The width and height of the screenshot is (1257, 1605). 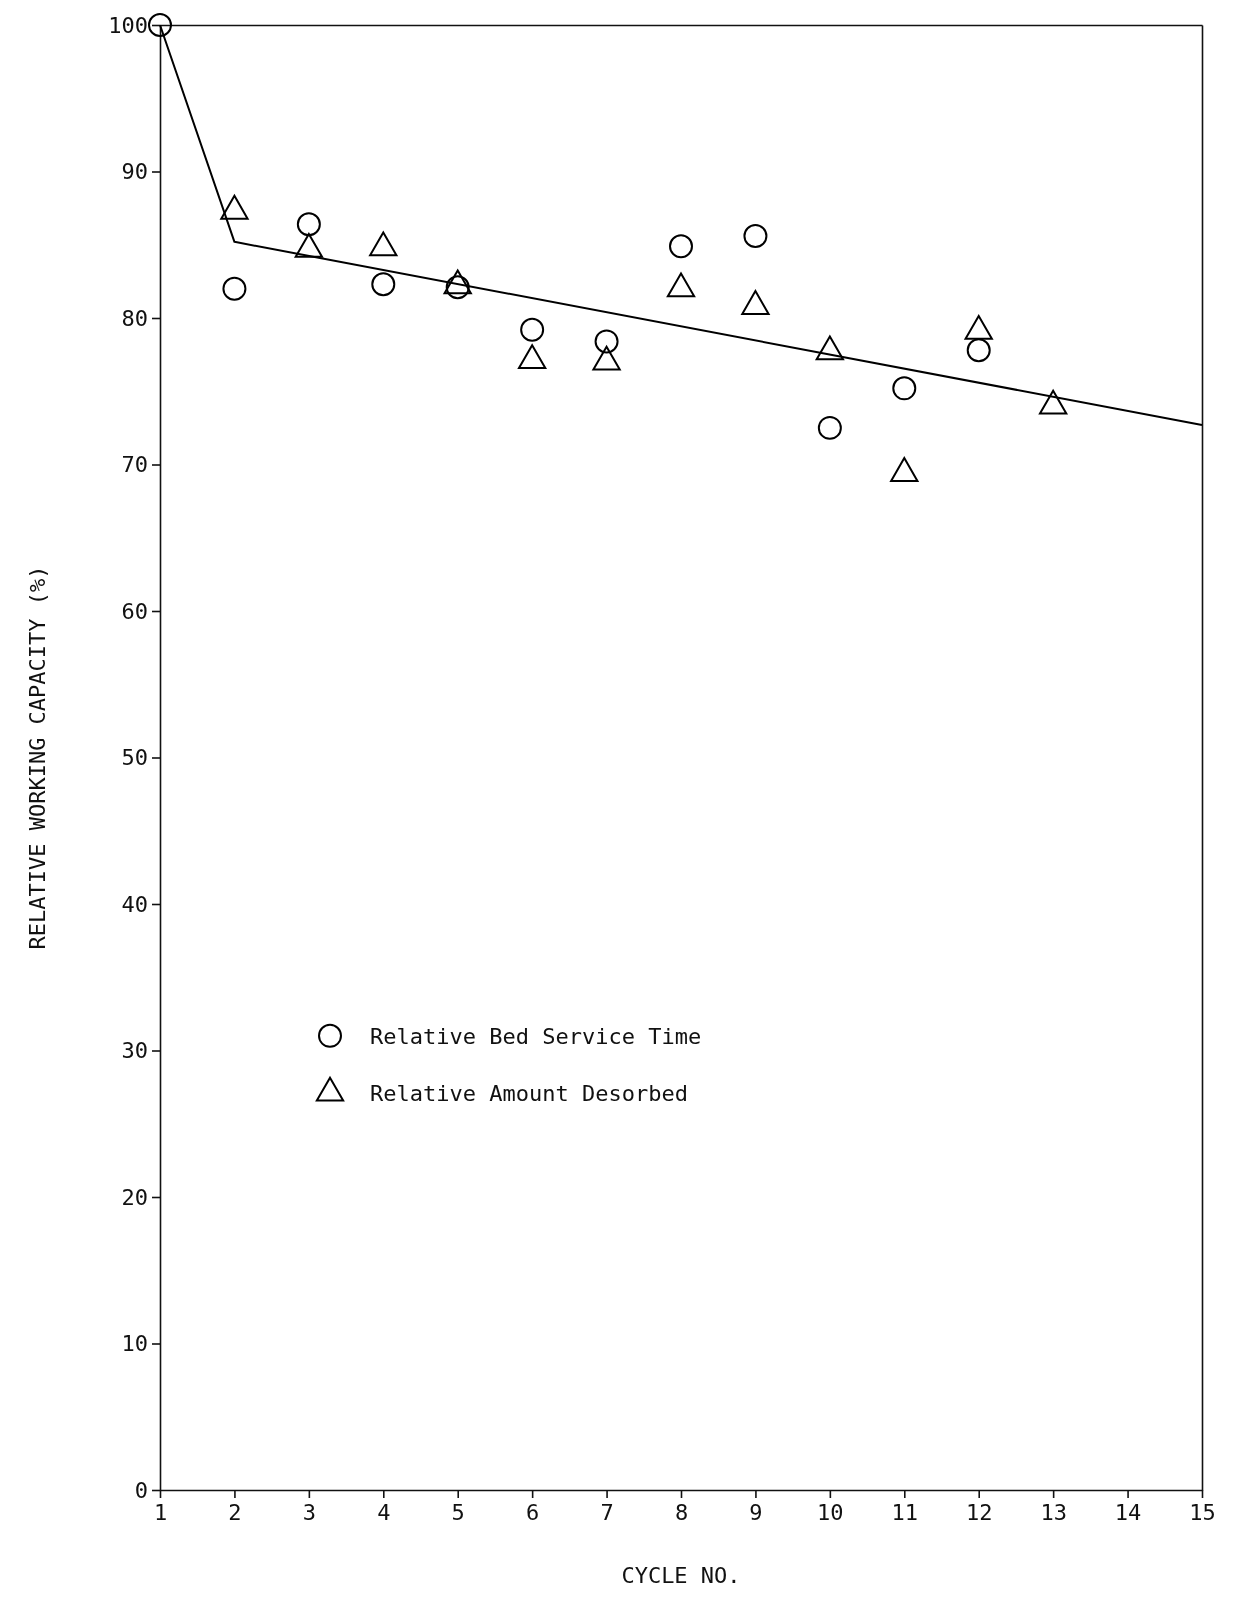 I want to click on x-tick-label: 6, so click(x=533, y=1512).